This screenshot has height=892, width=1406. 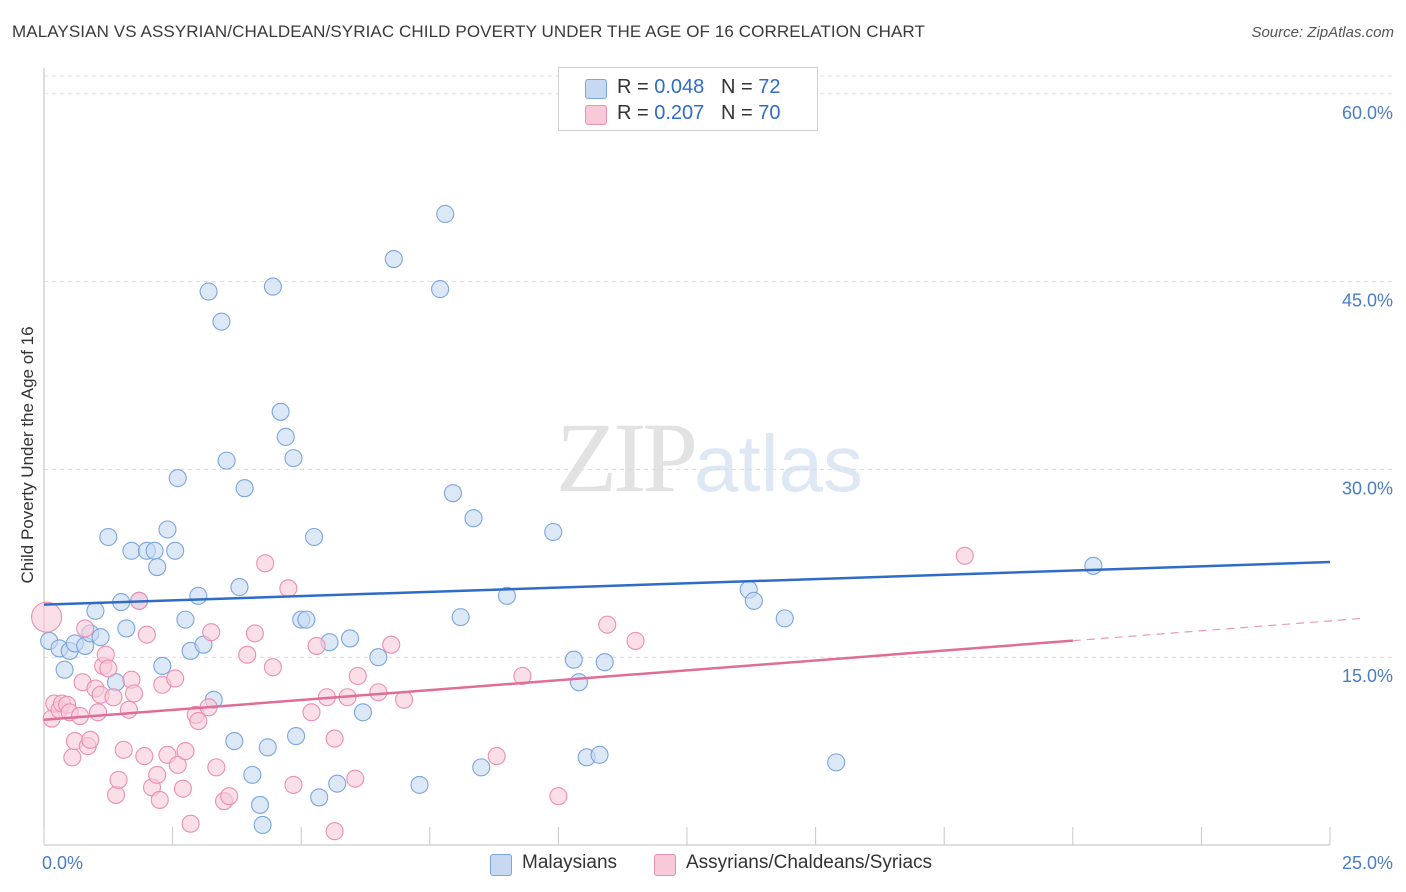 I want to click on chart-source: Source: ZipAtlas.com, so click(x=1322, y=32).